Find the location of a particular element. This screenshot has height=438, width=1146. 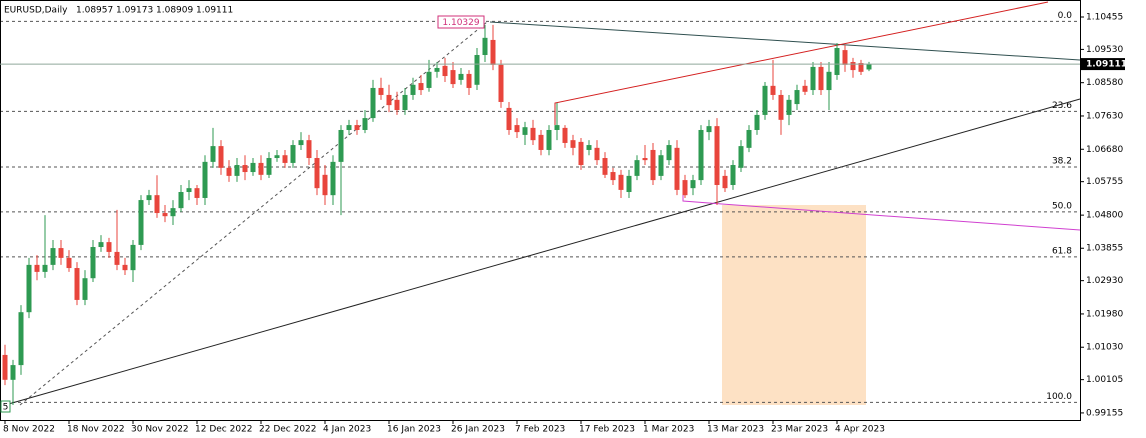

y-tick-label: 1.07630 is located at coordinates (1104, 116).